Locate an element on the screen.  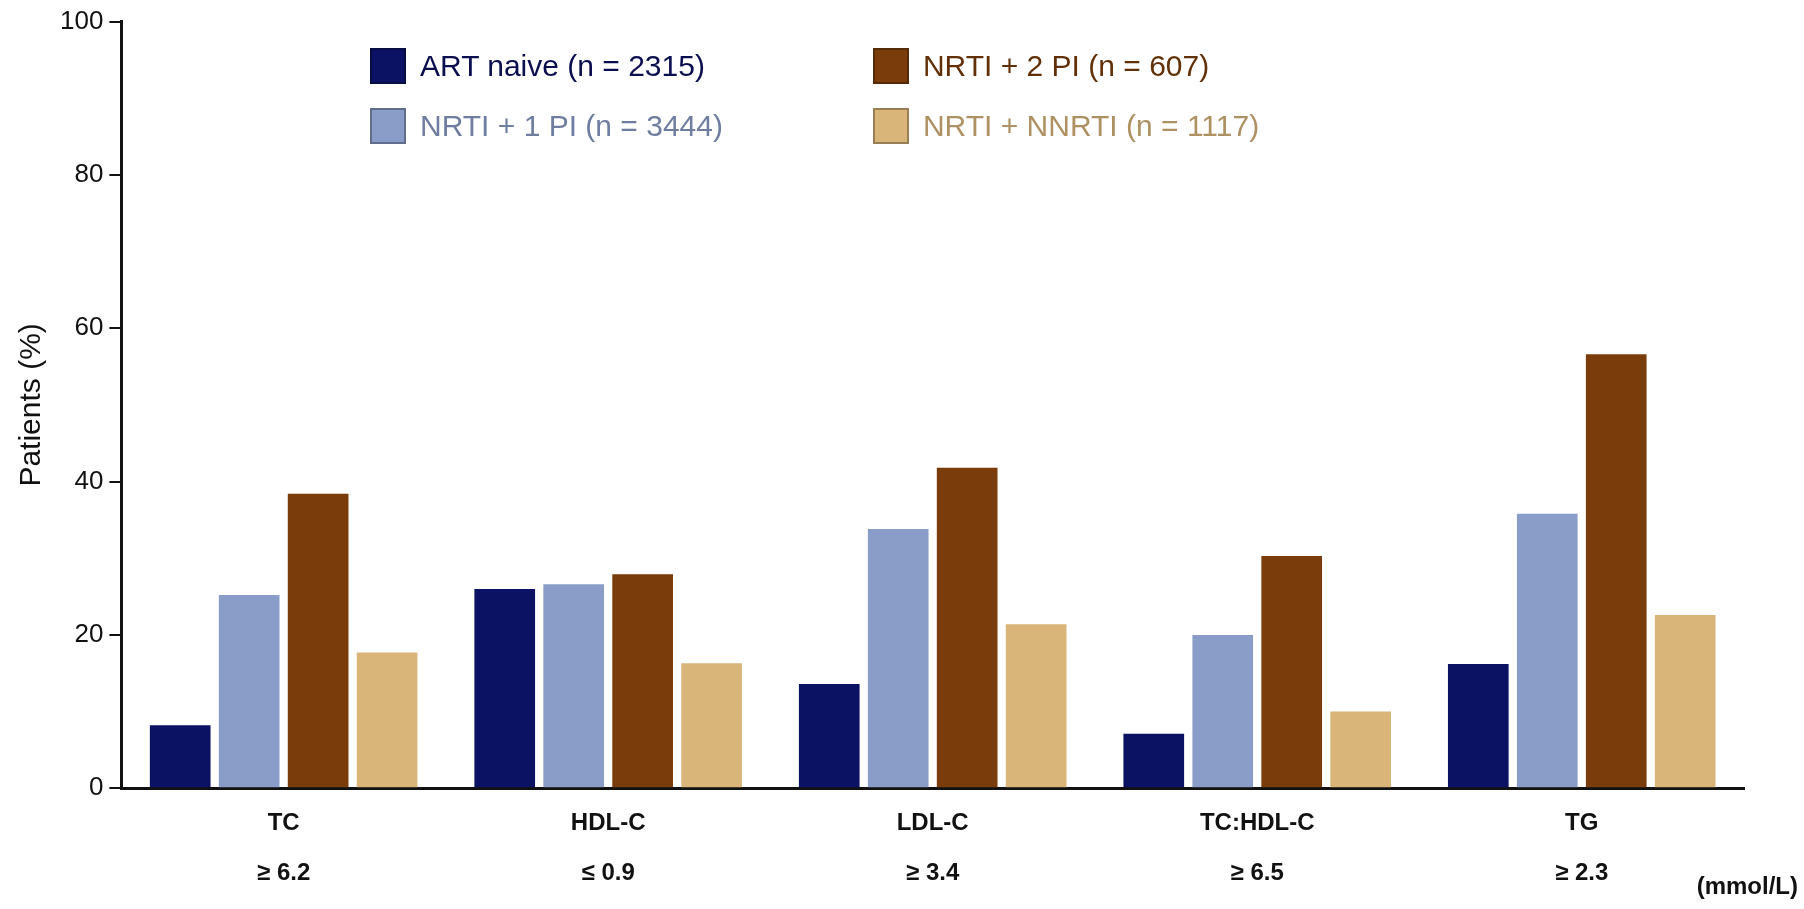
y-tick-label: 80 is located at coordinates (89, 173).